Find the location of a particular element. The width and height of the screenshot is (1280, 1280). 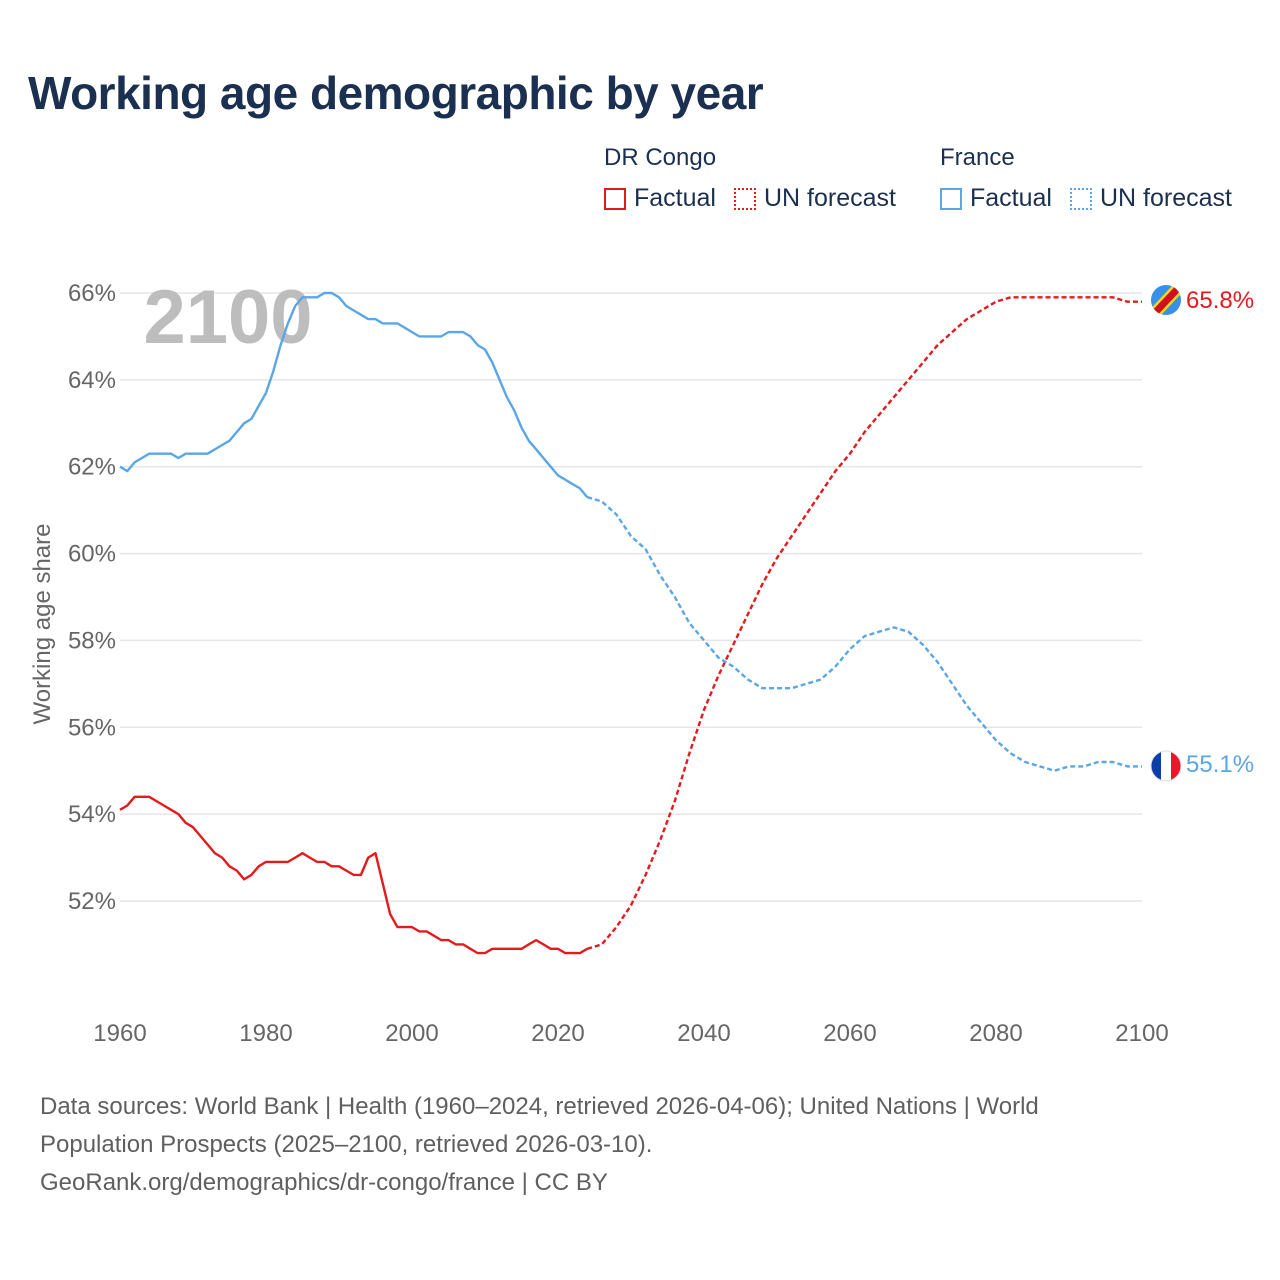

series-line-france-forecast is located at coordinates (864, 633).